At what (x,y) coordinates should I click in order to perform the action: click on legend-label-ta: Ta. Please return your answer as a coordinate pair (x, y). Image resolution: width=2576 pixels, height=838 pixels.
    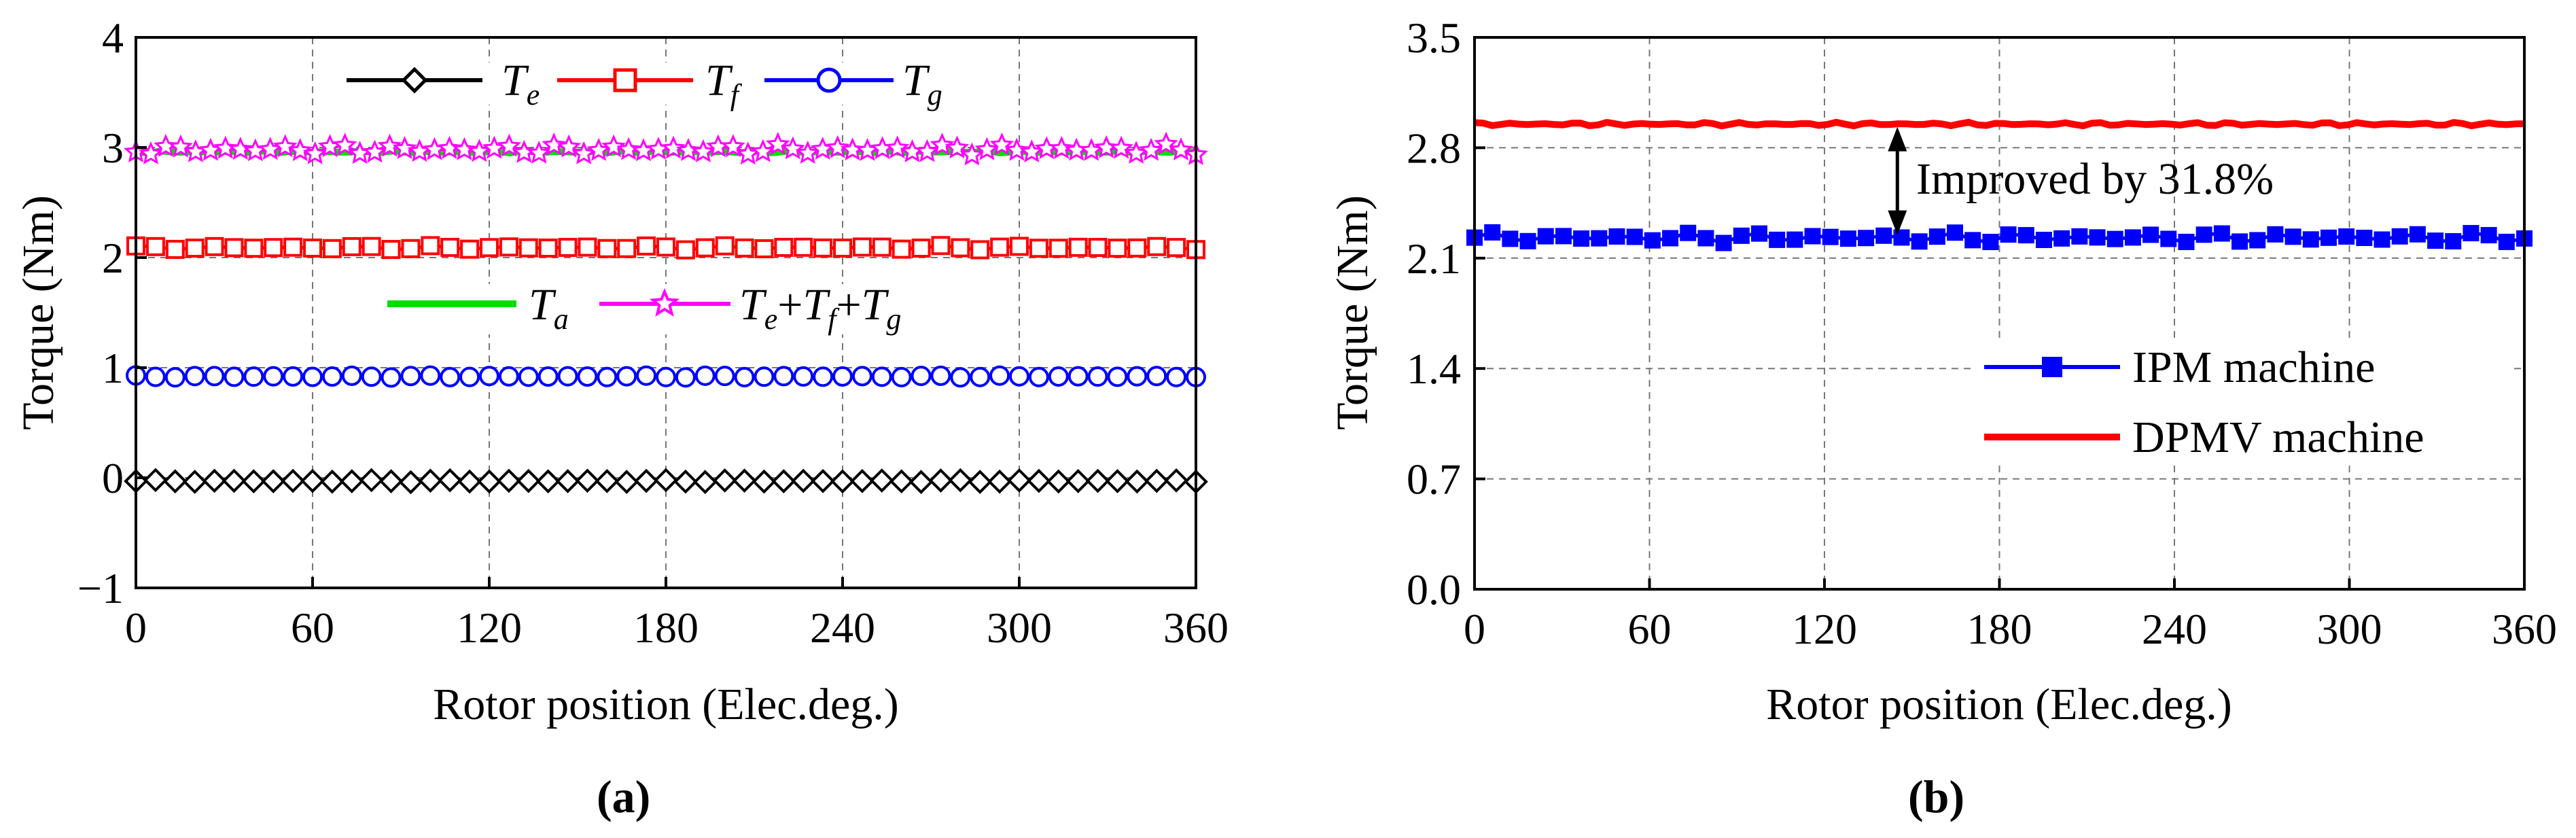
    Looking at the image, I should click on (549, 308).